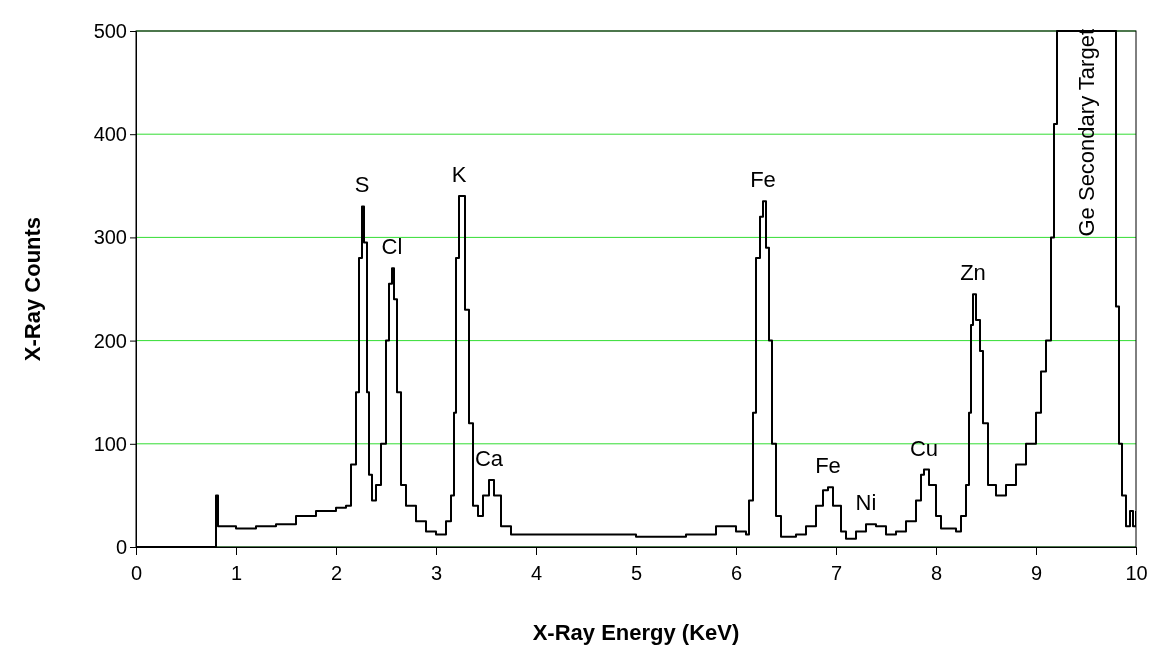  Describe the element at coordinates (362, 185) in the screenshot. I see `annotation: S` at that location.